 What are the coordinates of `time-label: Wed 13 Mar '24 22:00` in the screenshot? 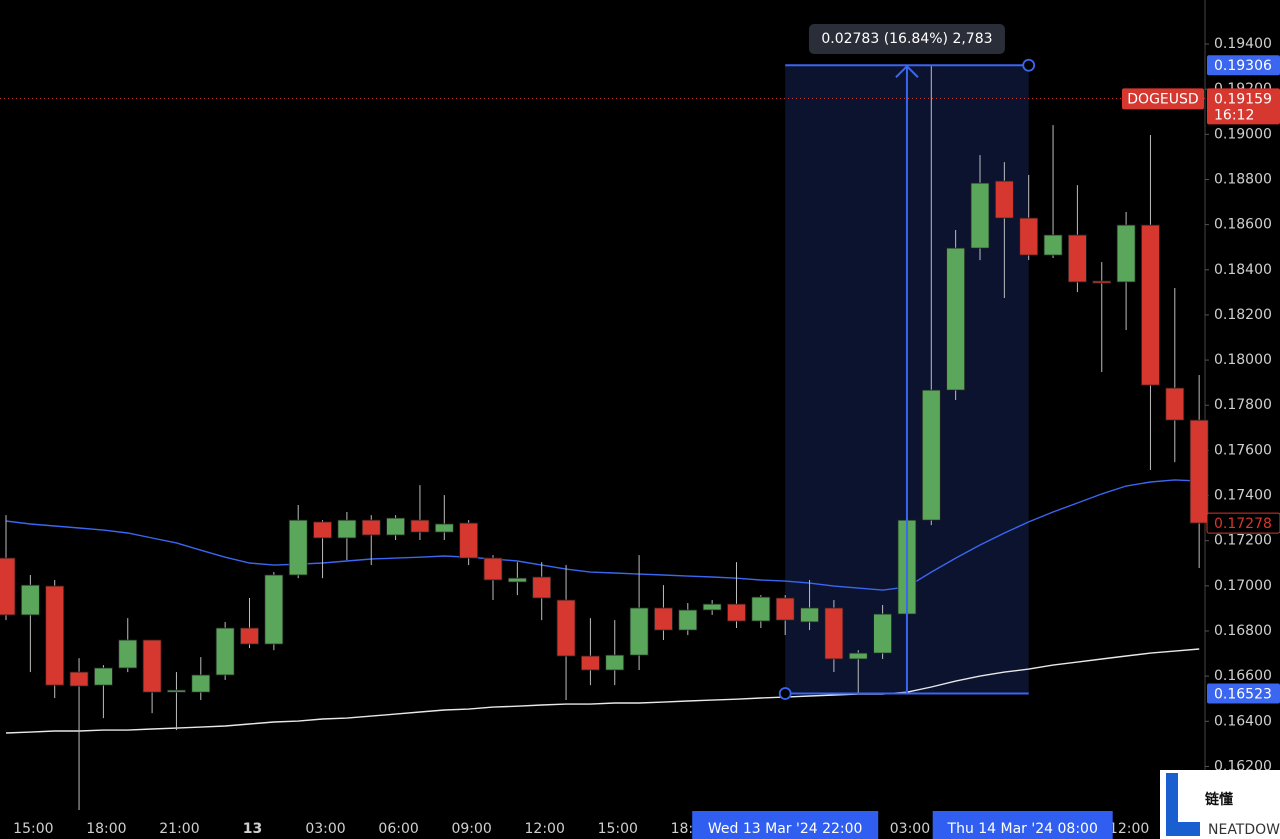 It's located at (785, 829).